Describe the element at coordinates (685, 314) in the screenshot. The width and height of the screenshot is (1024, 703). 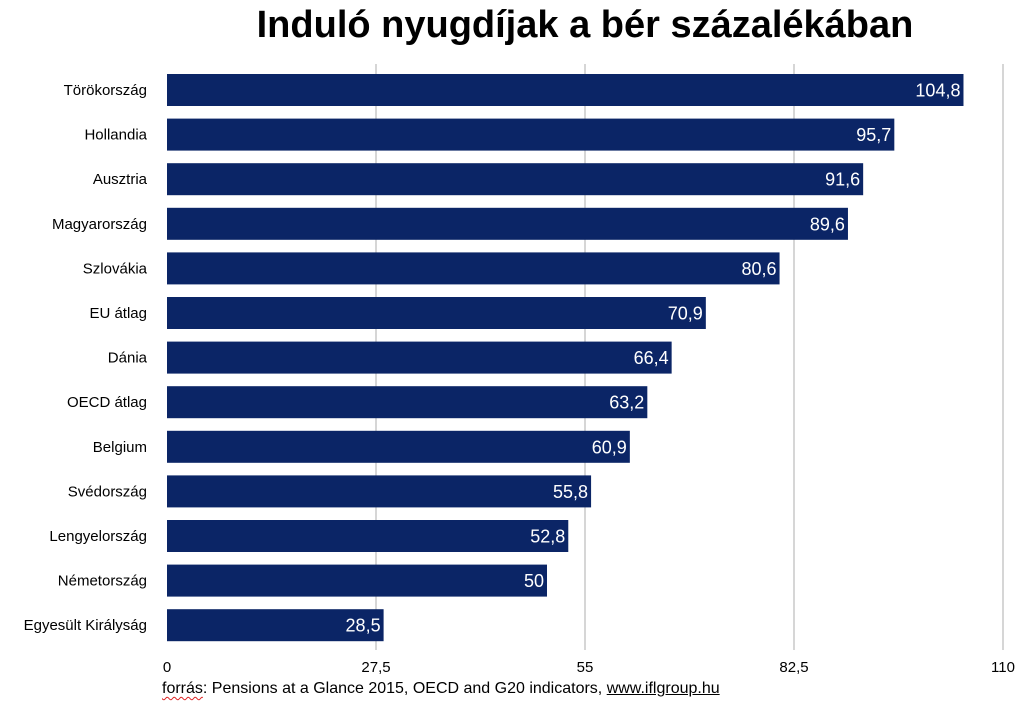
I see `bar-value-label: 70,9` at that location.